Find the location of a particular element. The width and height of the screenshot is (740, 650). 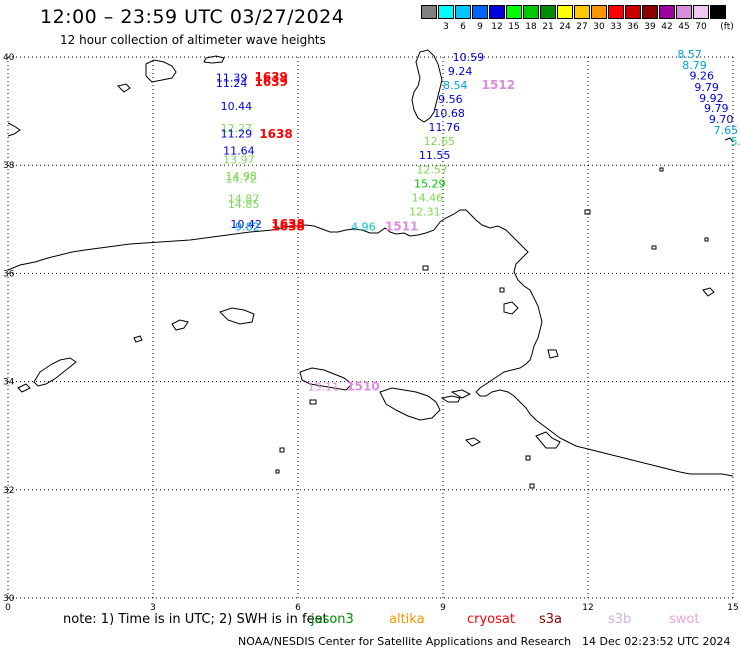

wave-height-value: 10.59 is located at coordinates (469, 57).